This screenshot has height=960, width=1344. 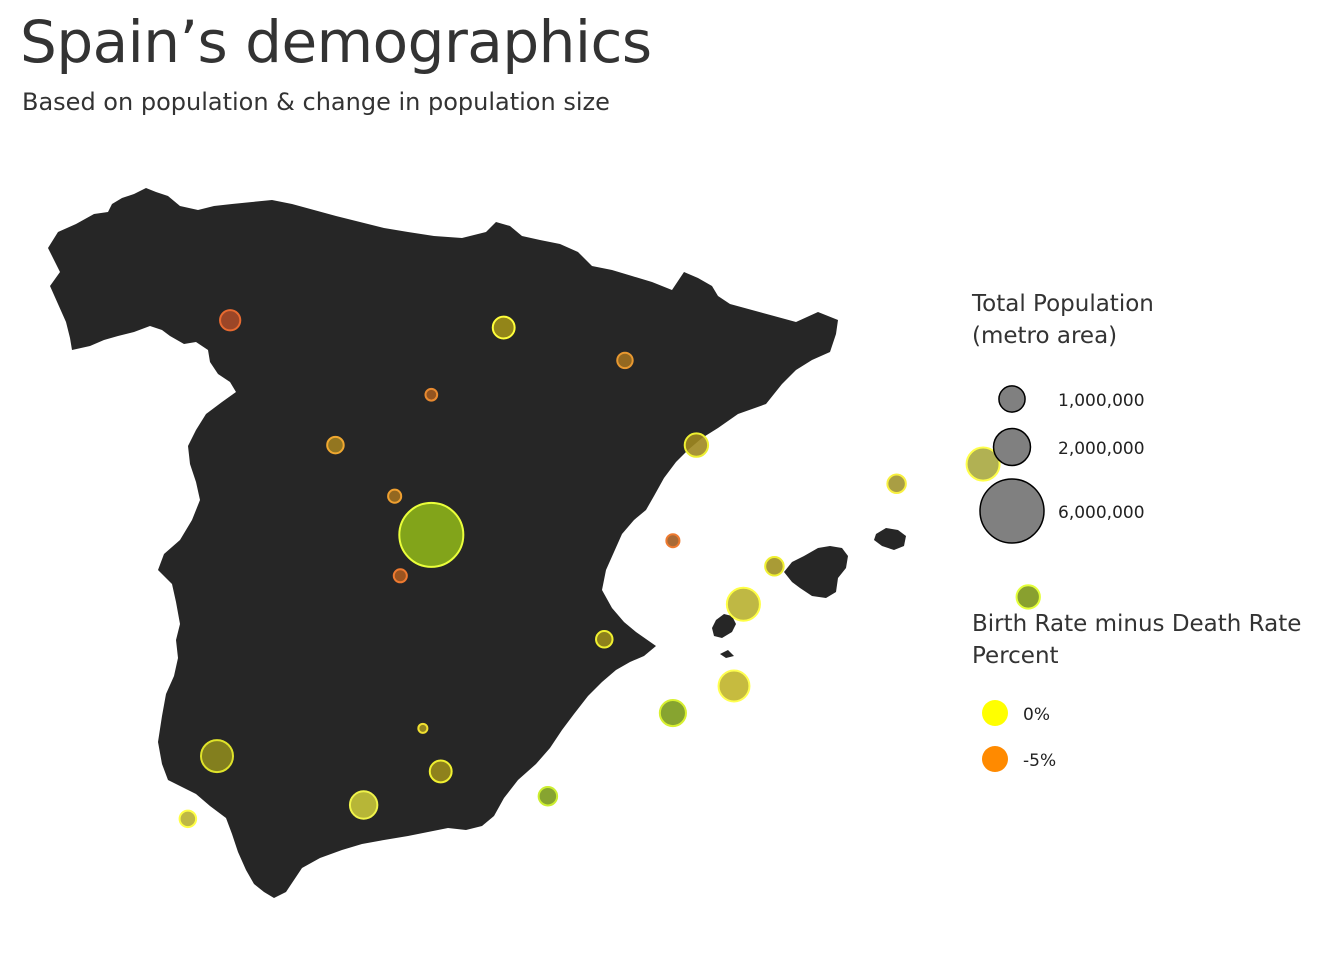 What do you see at coordinates (1036, 715) in the screenshot?
I see `color-key-label-1: 0%` at bounding box center [1036, 715].